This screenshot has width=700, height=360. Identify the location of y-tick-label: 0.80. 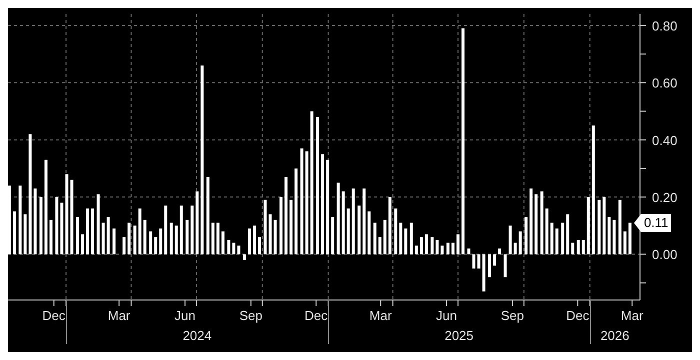
(665, 26).